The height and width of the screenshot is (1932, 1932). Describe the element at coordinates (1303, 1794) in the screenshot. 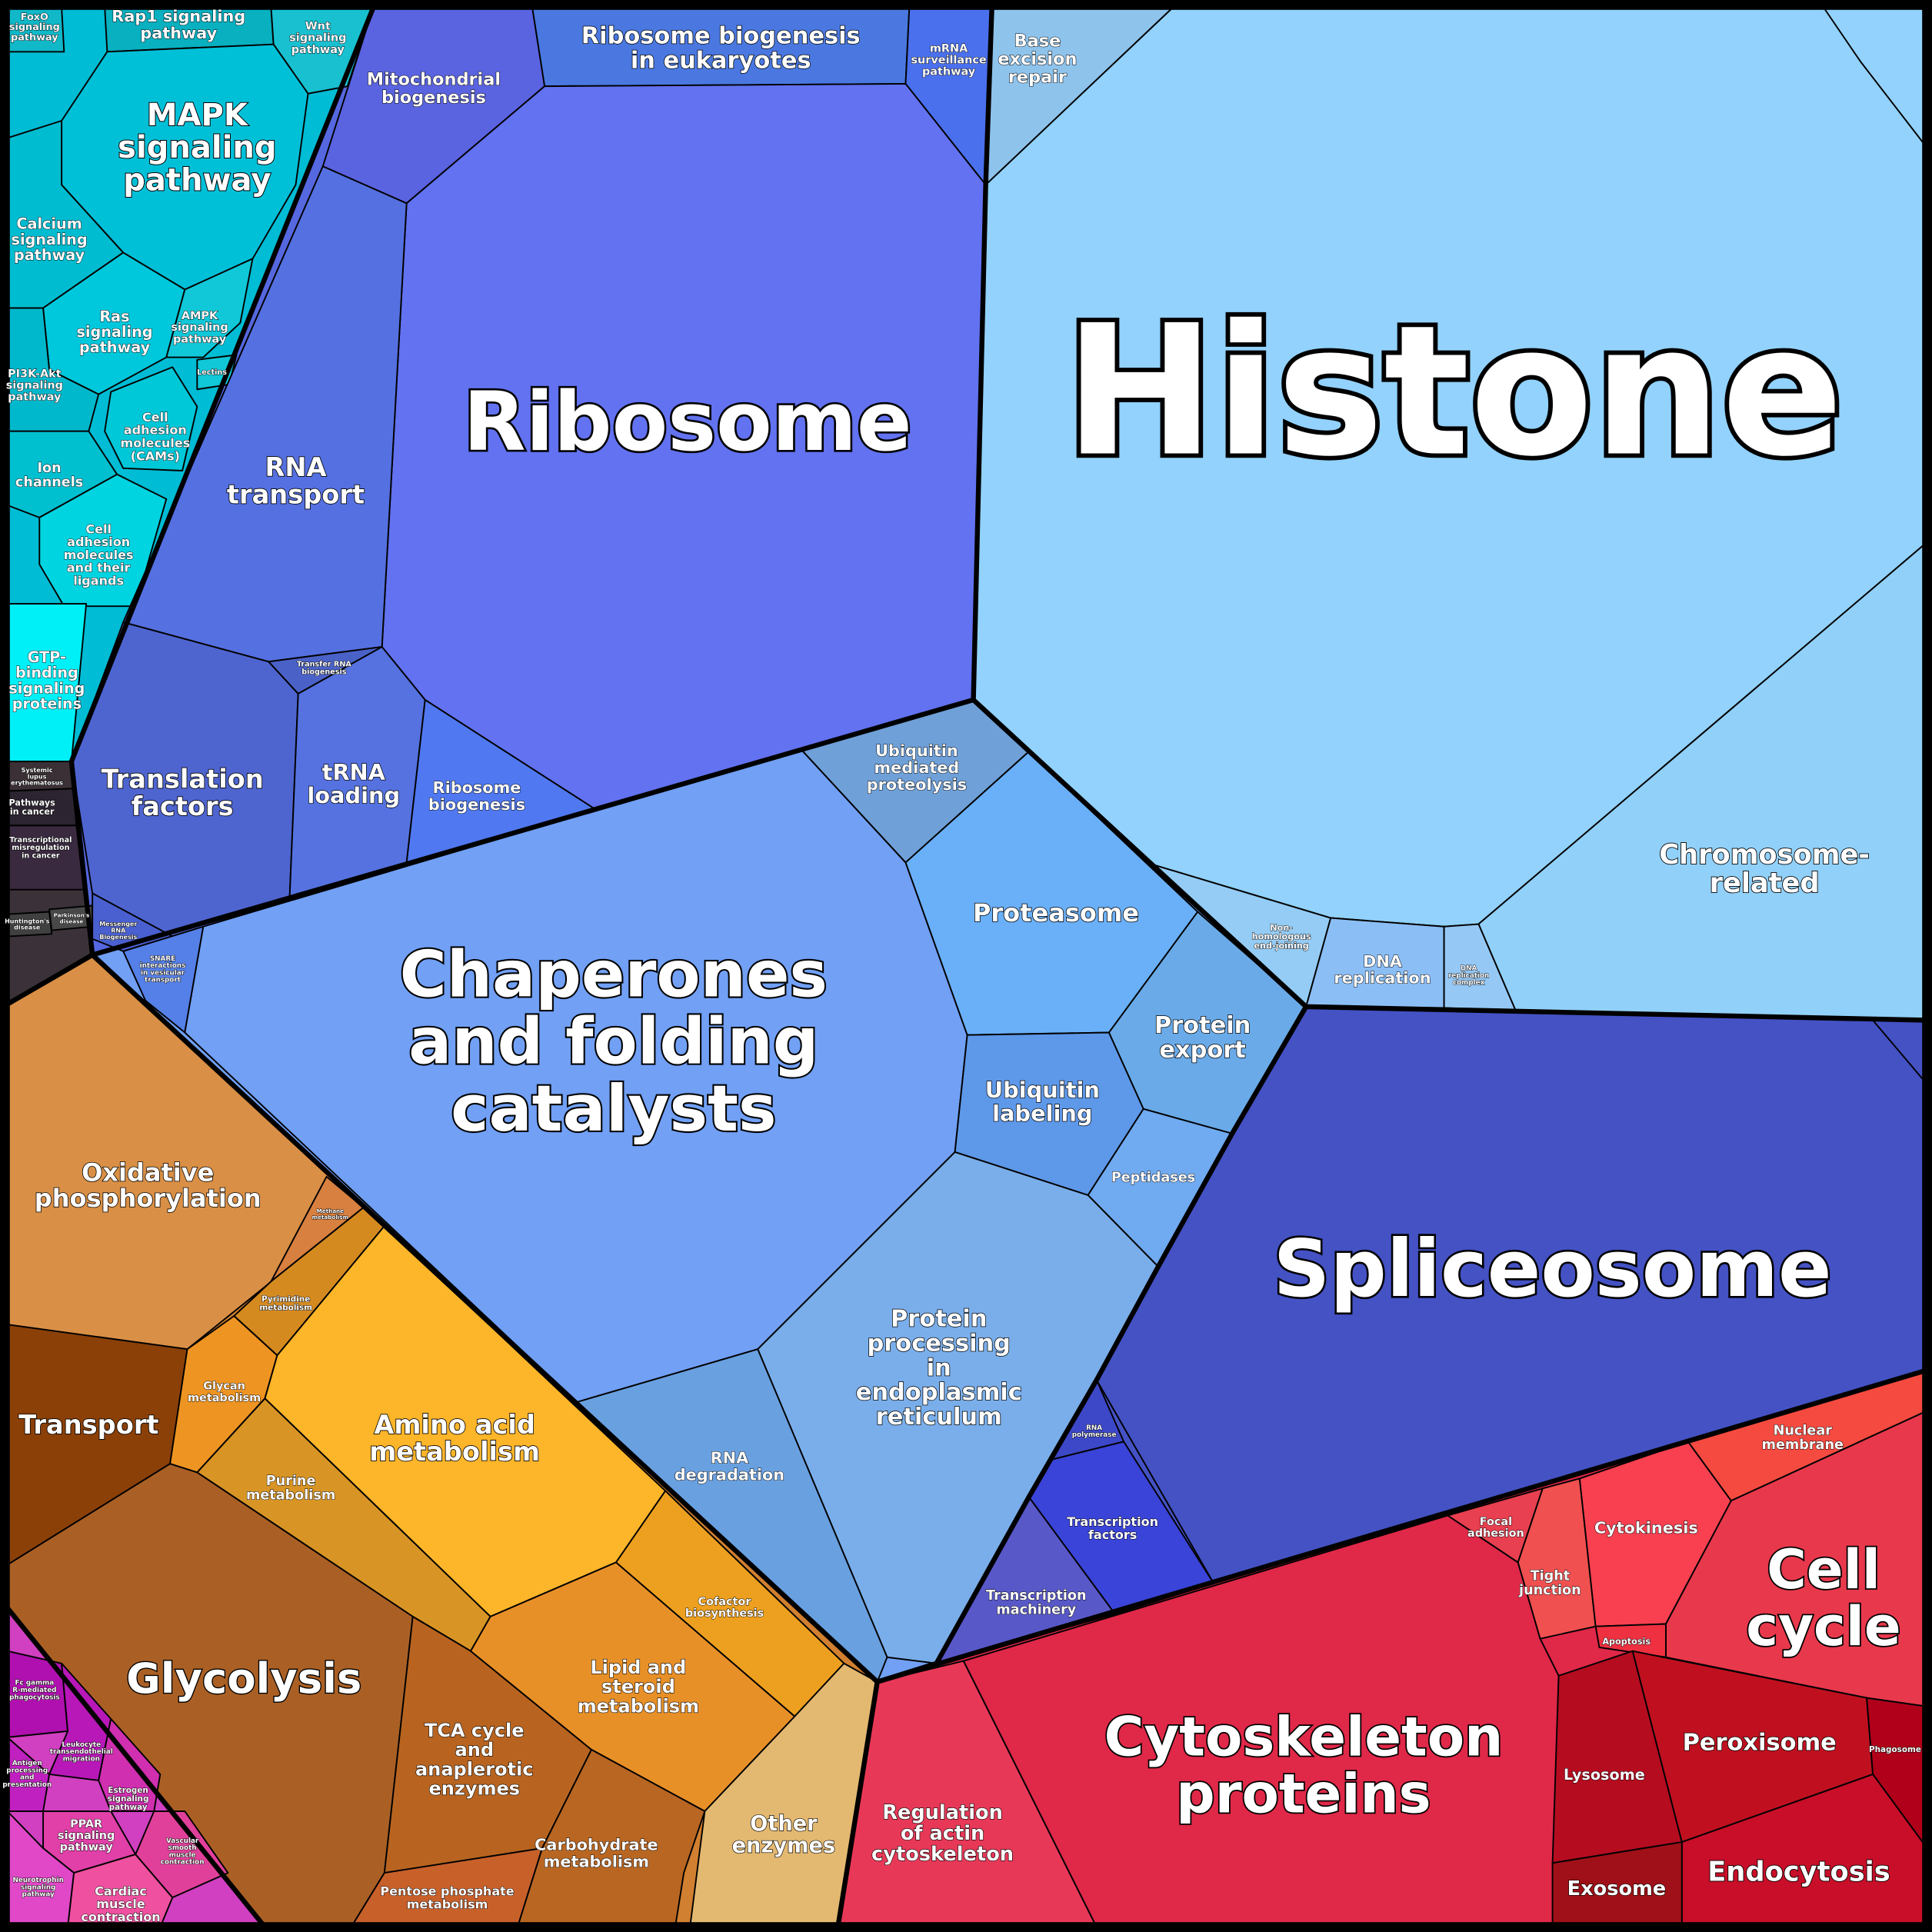

I see `label-line: proteins` at that location.